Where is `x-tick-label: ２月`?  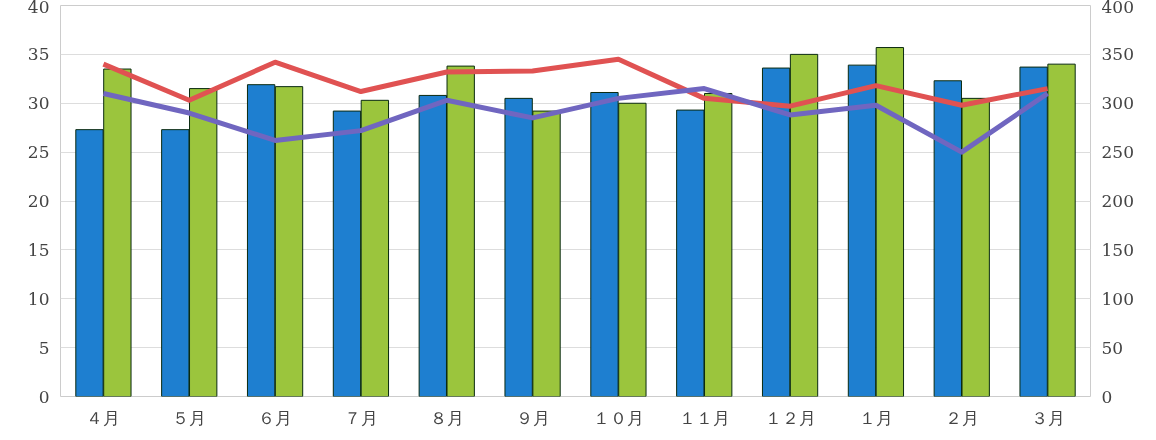 x-tick-label: ２月 is located at coordinates (961, 417).